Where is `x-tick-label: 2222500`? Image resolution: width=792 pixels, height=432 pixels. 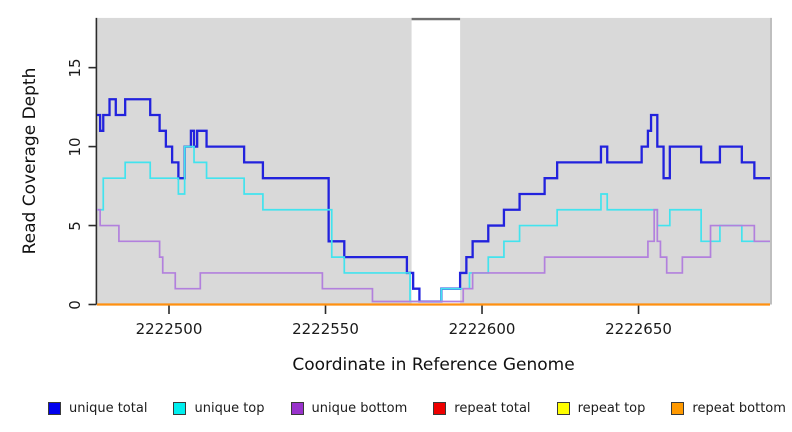
x-tick-label: 2222500 is located at coordinates (169, 329).